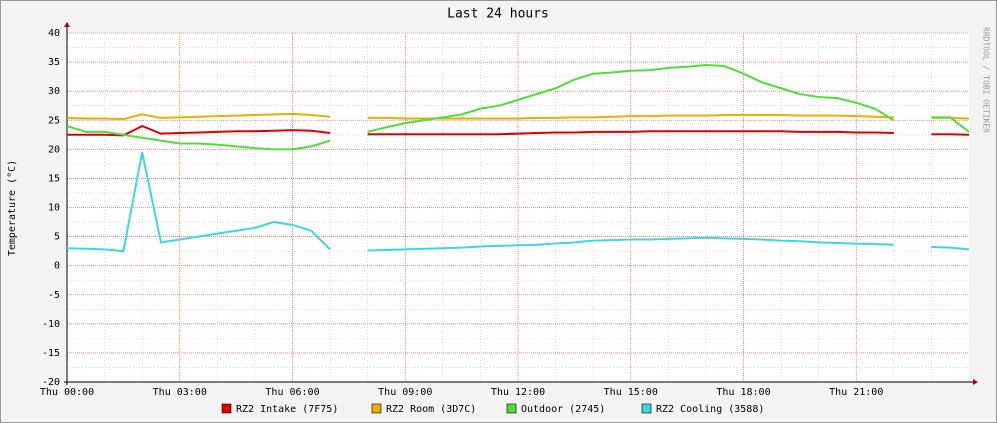 The width and height of the screenshot is (997, 423). I want to click on y-tick-label: 25, so click(54, 120).